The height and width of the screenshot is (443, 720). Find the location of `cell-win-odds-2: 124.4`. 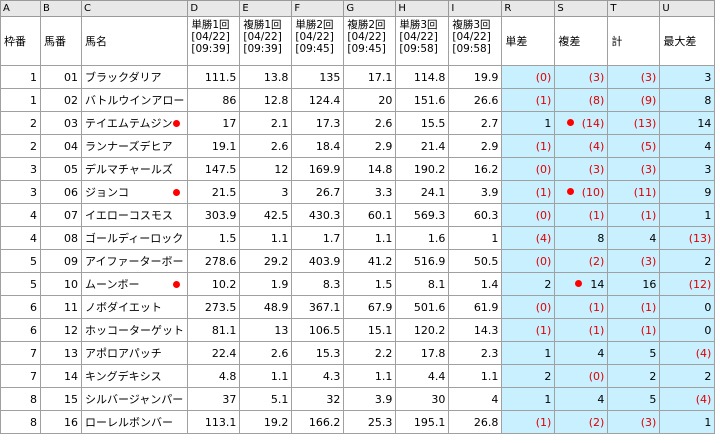

cell-win-odds-2: 124.4 is located at coordinates (318, 100).